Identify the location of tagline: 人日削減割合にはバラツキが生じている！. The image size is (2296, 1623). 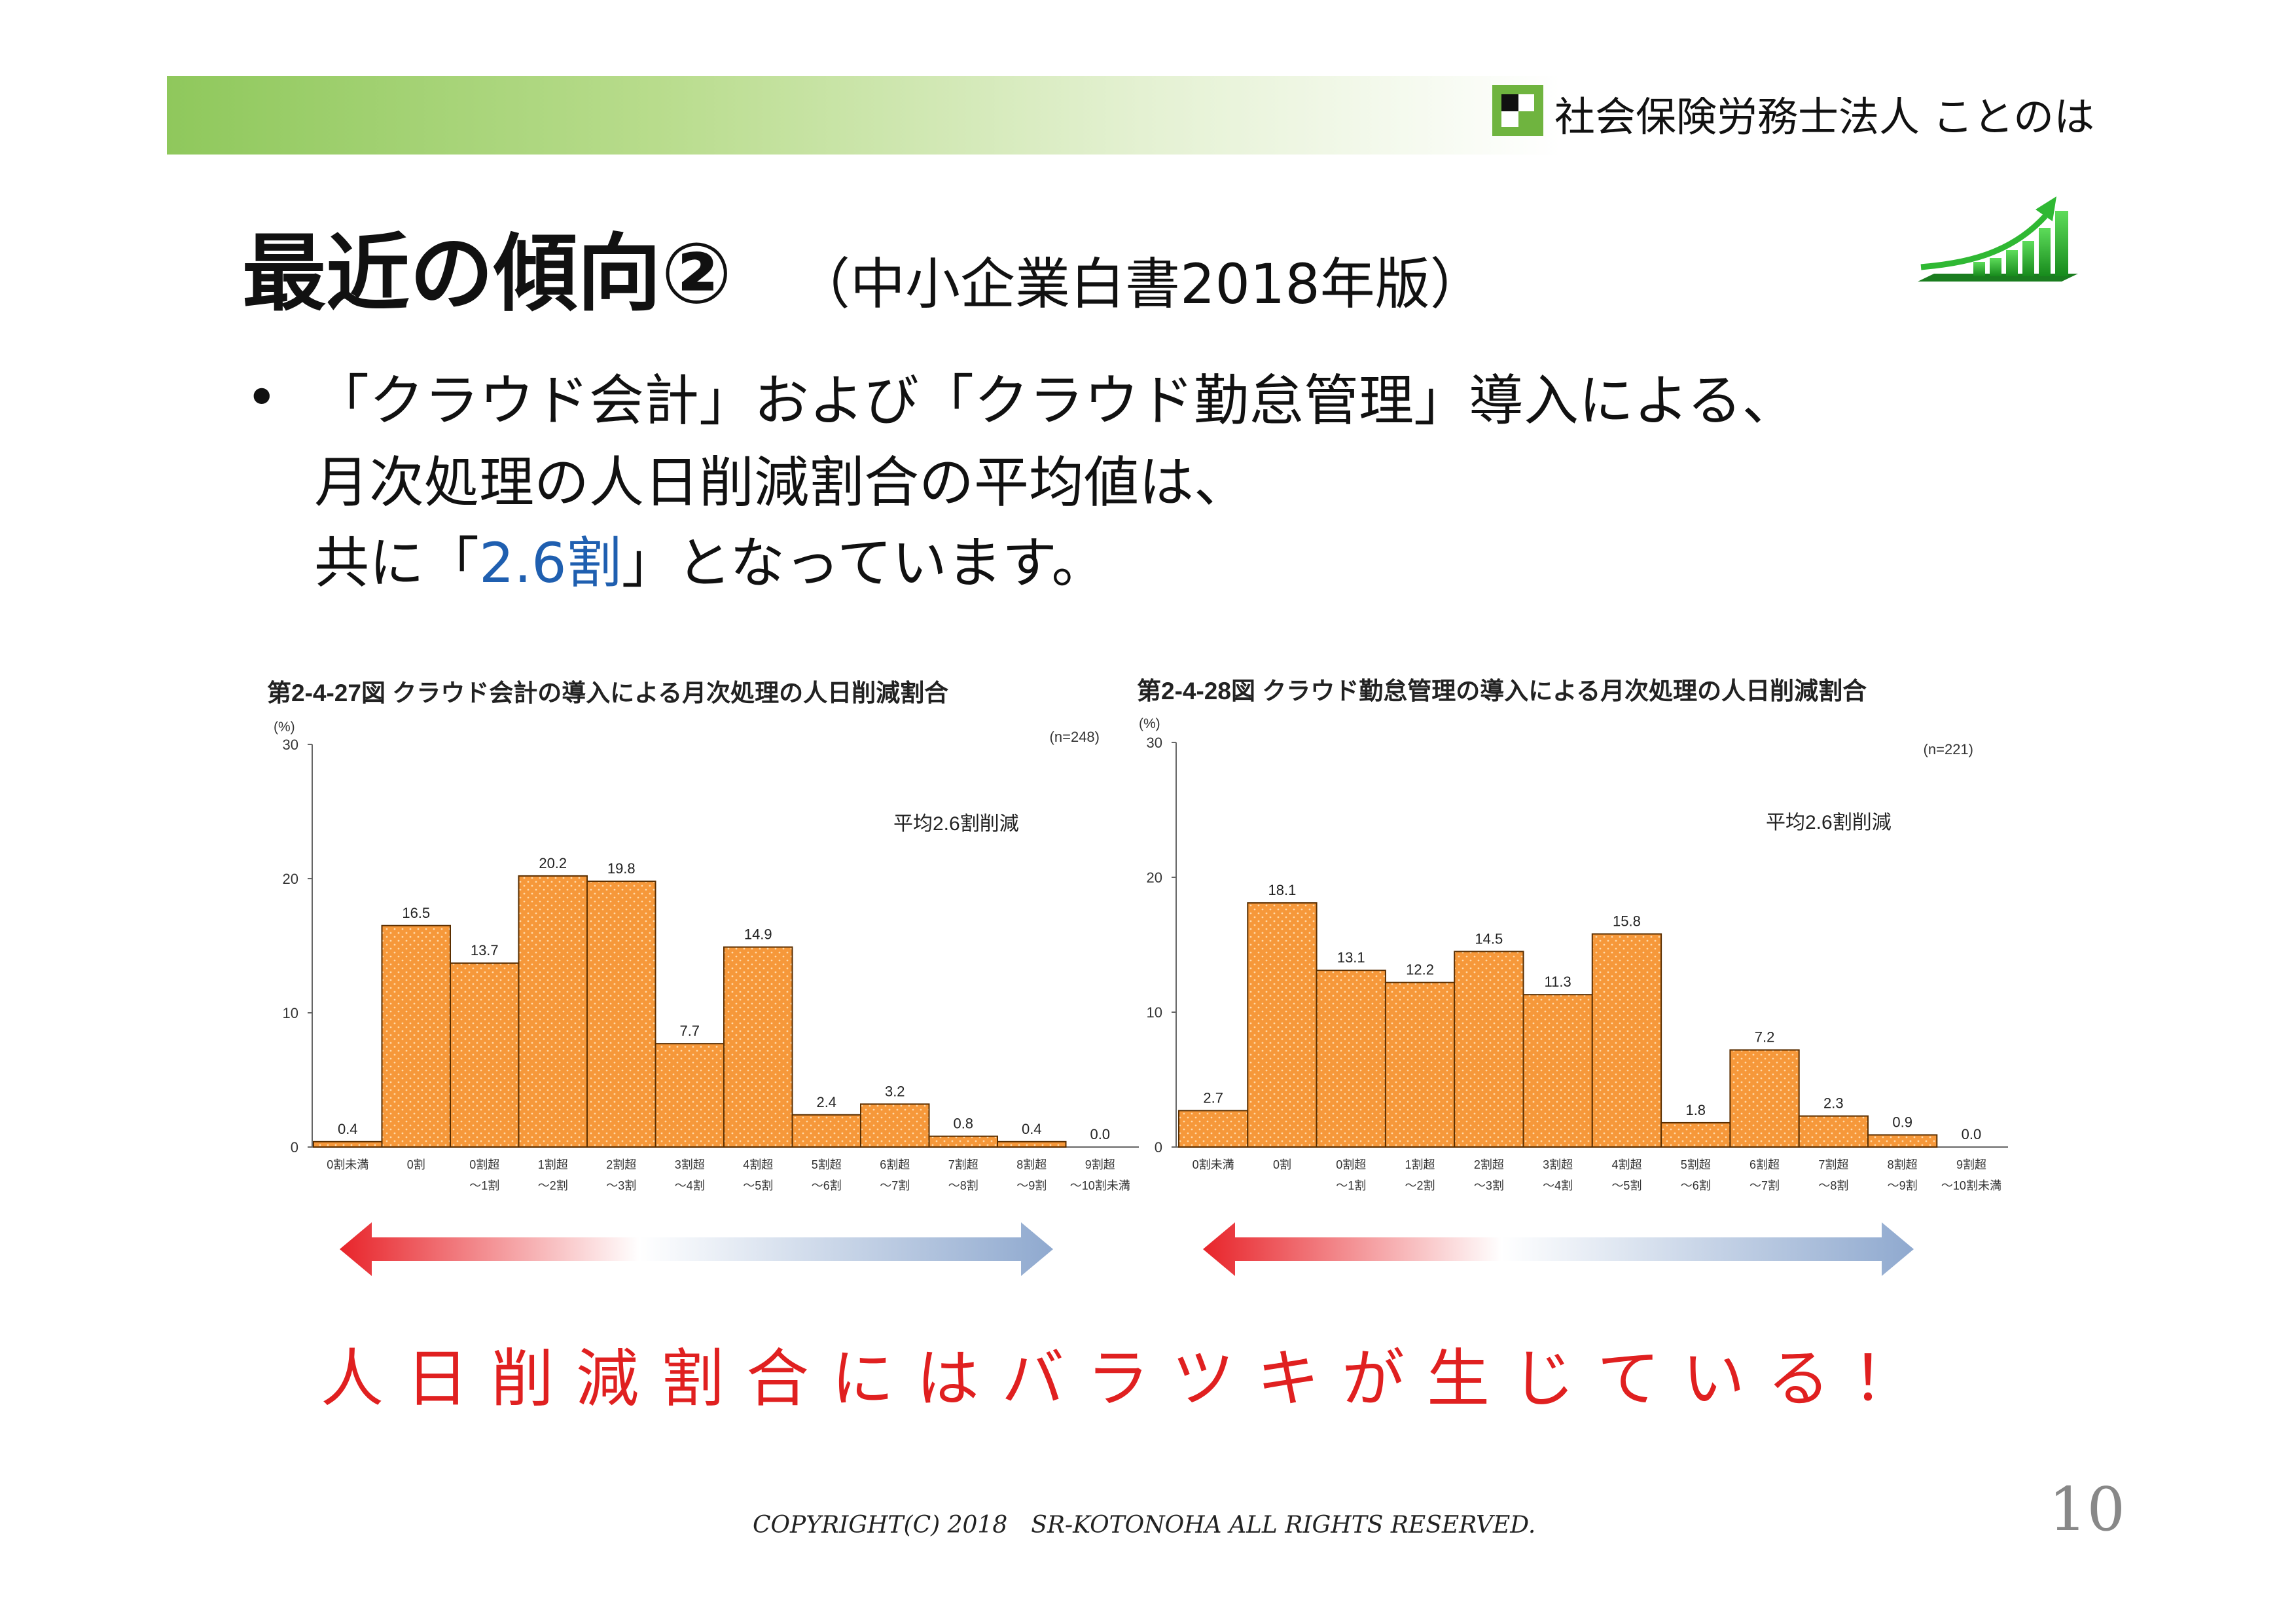
(1129, 1378).